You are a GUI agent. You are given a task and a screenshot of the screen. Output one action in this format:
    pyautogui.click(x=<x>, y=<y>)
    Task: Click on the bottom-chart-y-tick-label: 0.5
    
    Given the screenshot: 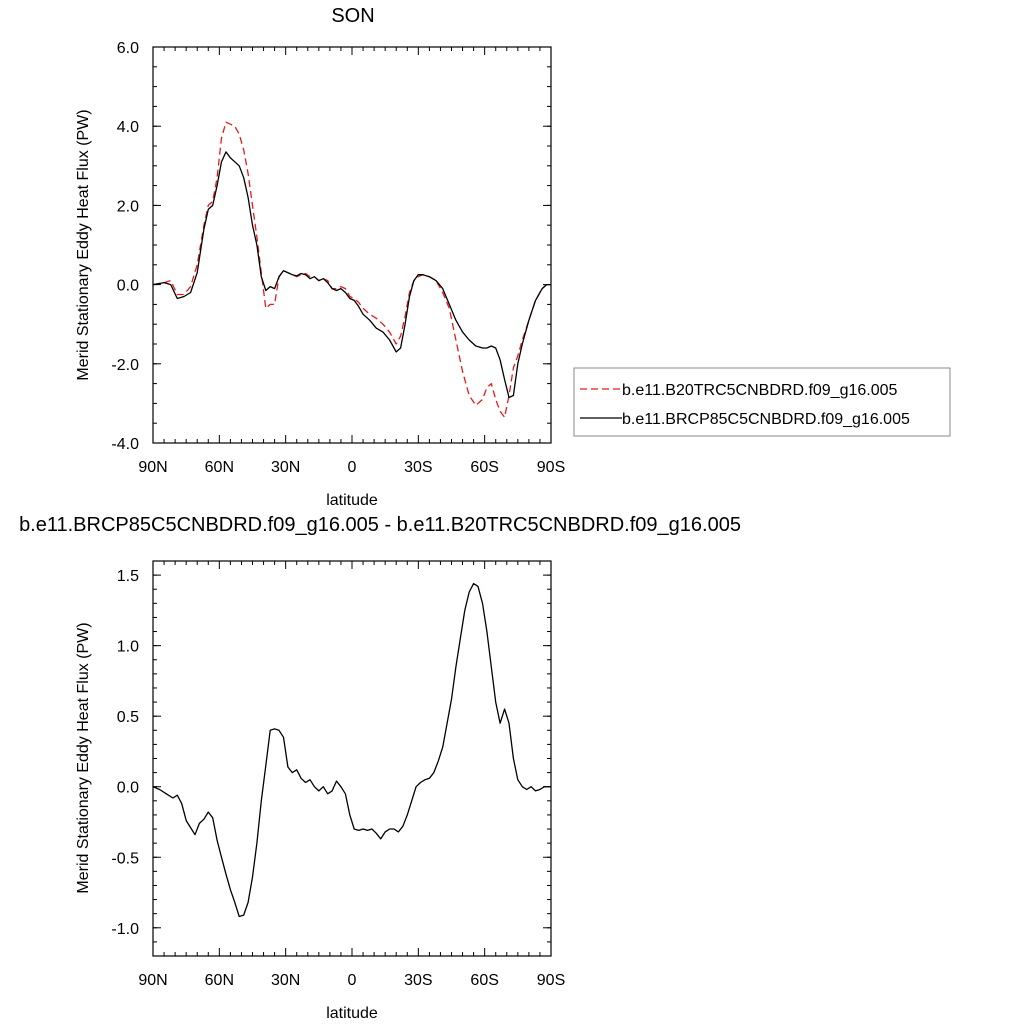 What is the action you would take?
    pyautogui.click(x=128, y=717)
    